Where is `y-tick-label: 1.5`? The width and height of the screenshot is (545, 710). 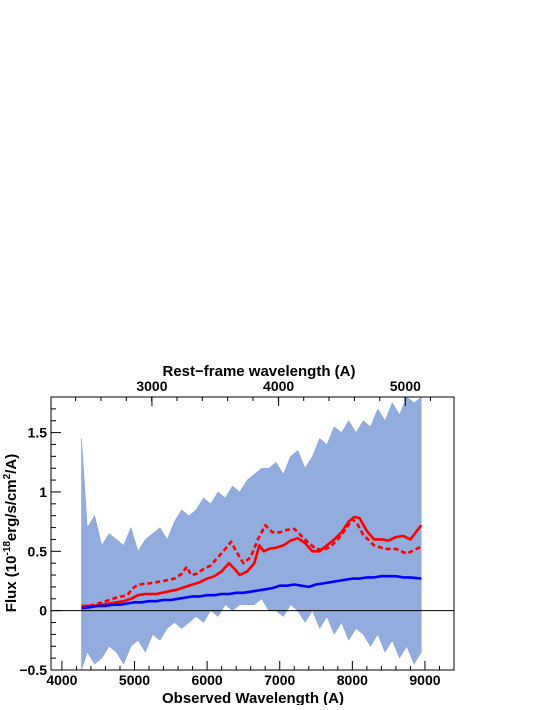
y-tick-label: 1.5 is located at coordinates (38, 433).